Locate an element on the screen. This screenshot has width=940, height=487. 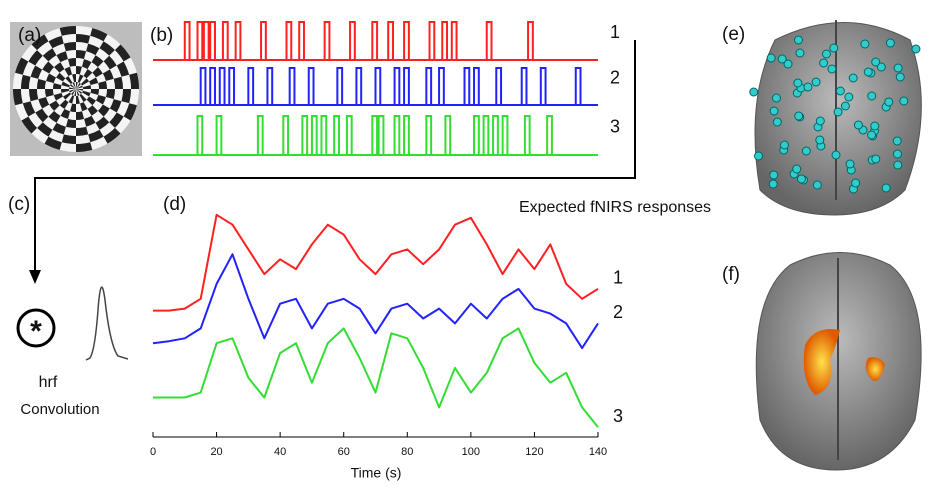
stim-label: 3 is located at coordinates (615, 126).